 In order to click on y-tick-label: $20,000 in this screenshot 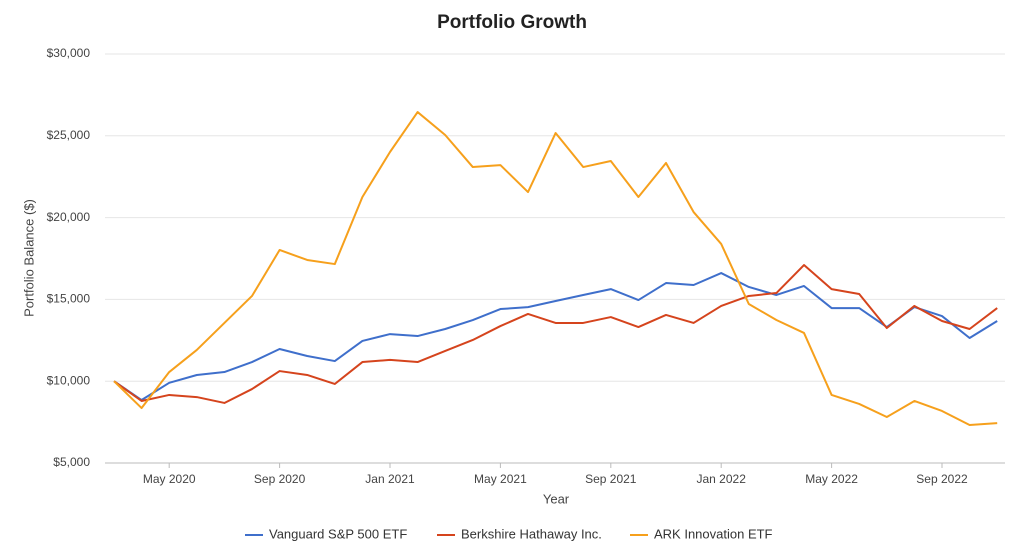, I will do `click(69, 217)`.